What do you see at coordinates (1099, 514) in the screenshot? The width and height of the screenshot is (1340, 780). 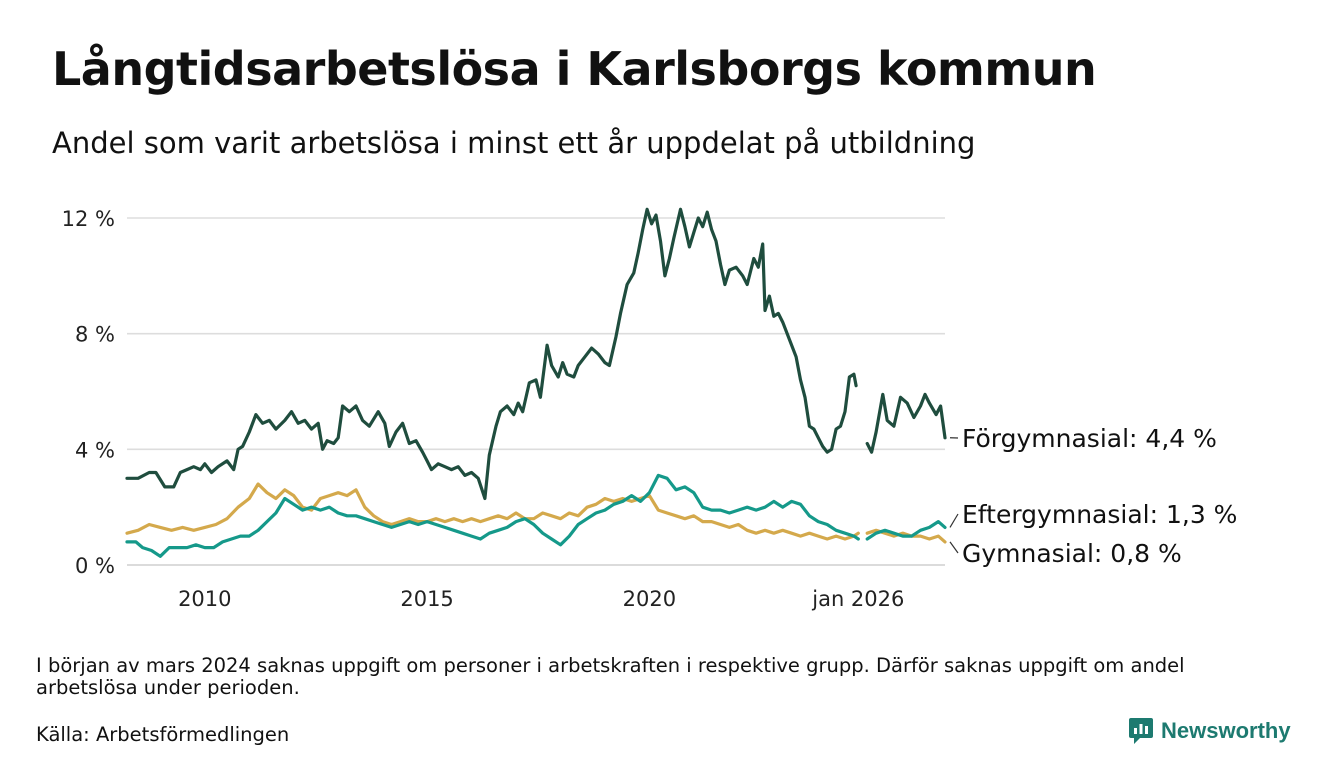 I see `series-end-label-eftergymnasial: Eftergymnasial: 1,3 %` at bounding box center [1099, 514].